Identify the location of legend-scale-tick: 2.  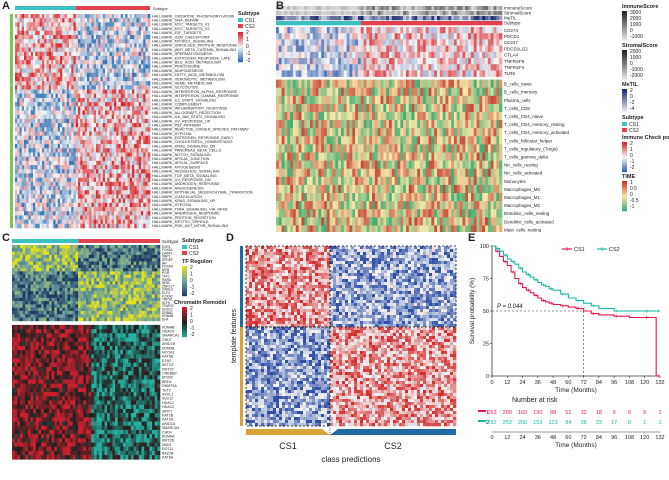
(247, 33).